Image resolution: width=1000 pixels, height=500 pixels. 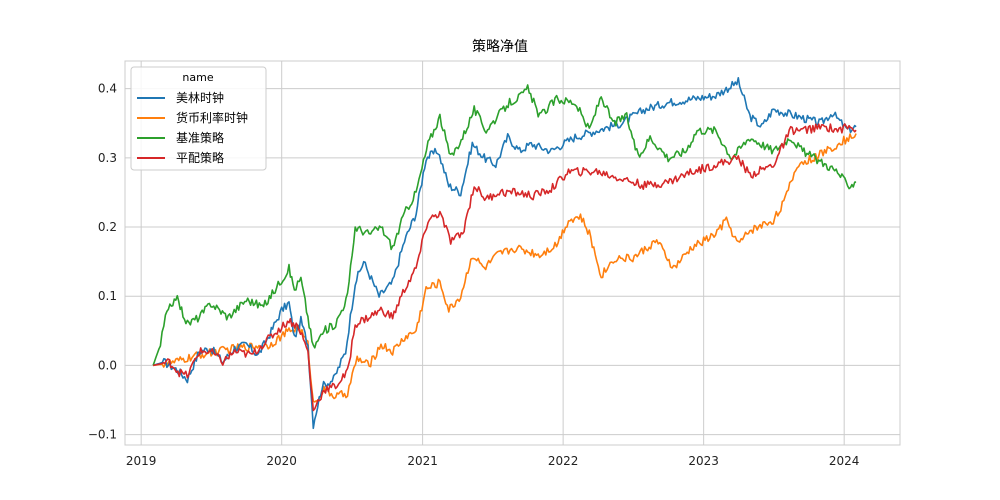 I want to click on legend-title: name, so click(x=197, y=77).